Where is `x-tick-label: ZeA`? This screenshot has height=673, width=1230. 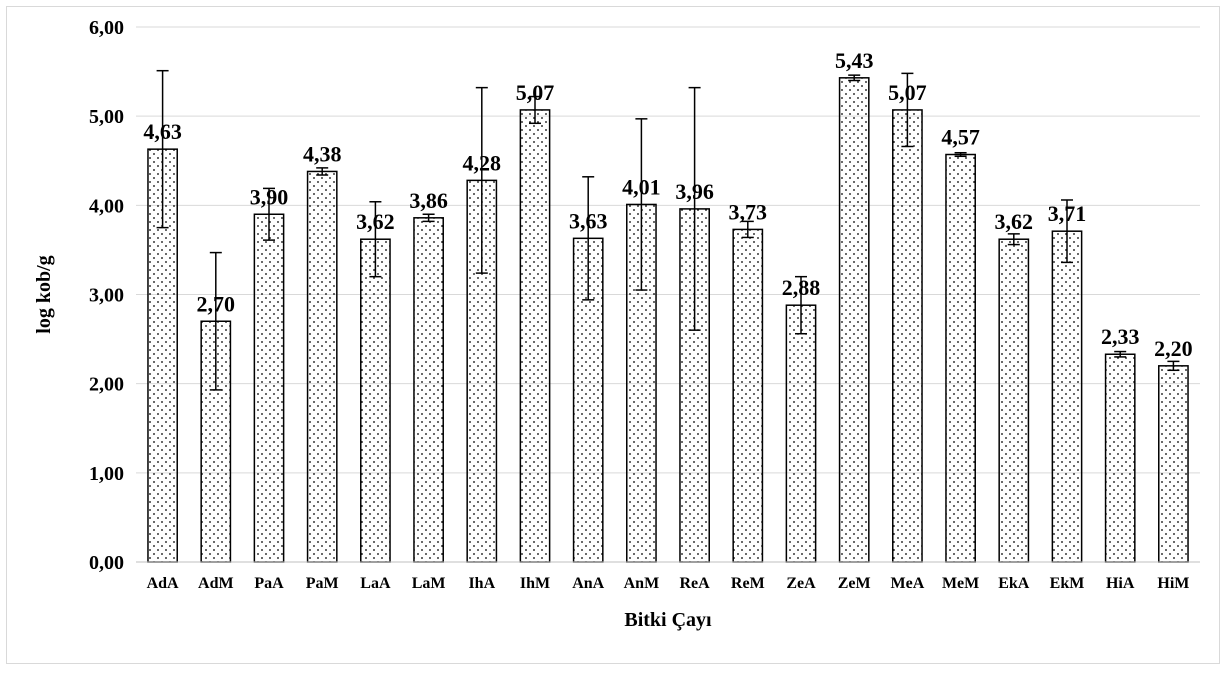 x-tick-label: ZeA is located at coordinates (801, 583).